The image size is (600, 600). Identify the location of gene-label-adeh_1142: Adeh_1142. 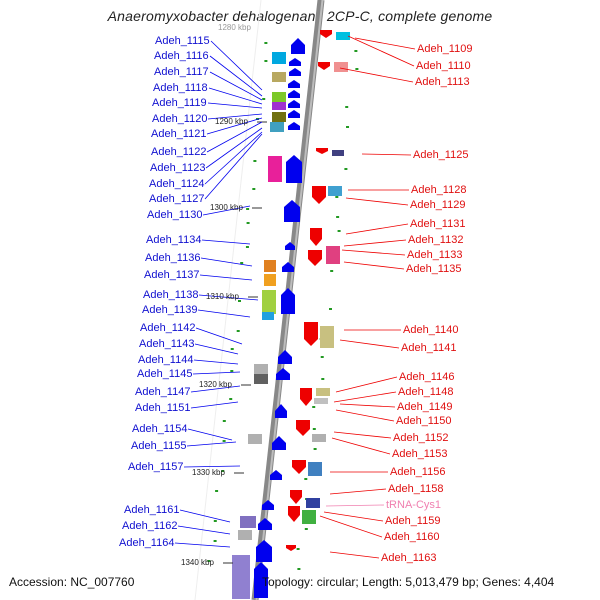
(168, 328).